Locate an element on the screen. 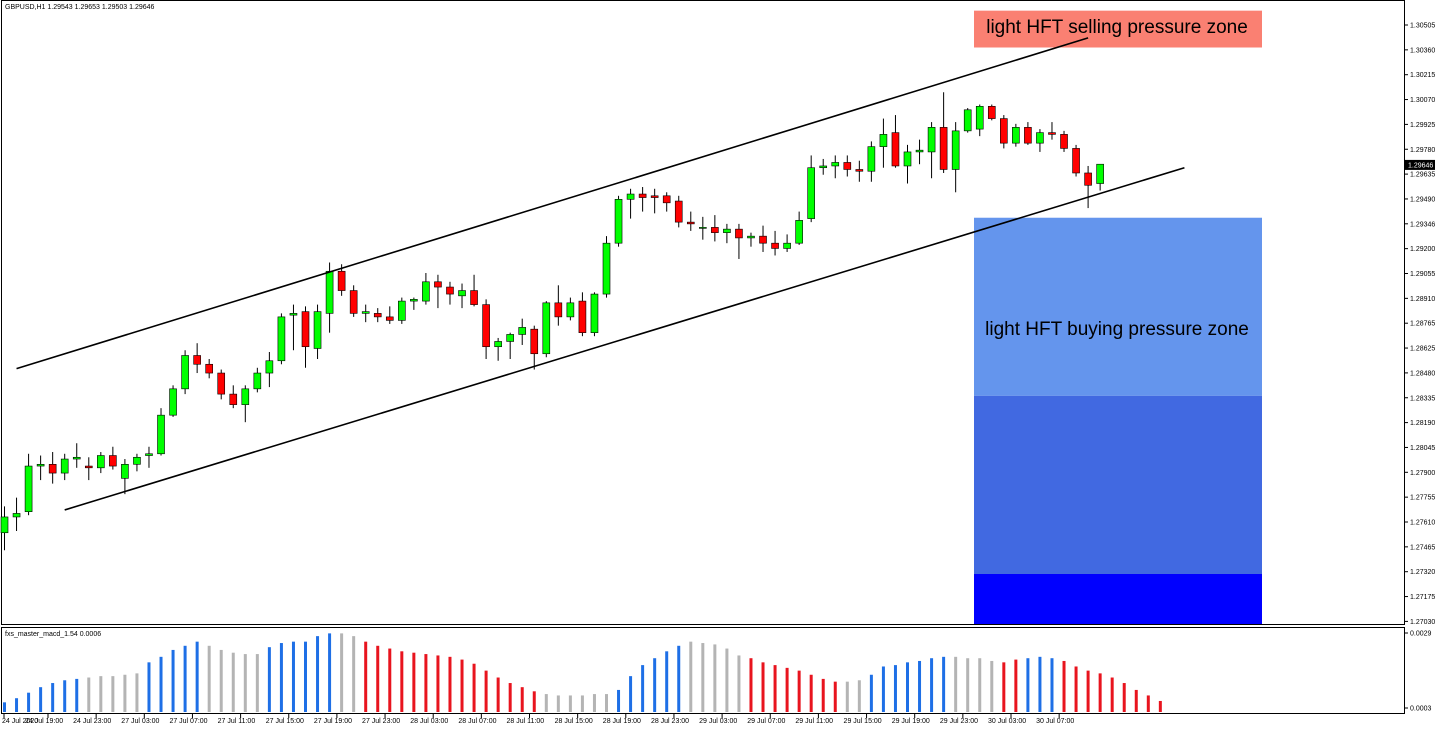 This screenshot has width=1437, height=729. time-tick-label: 28 Jul 07:00 is located at coordinates (477, 721).